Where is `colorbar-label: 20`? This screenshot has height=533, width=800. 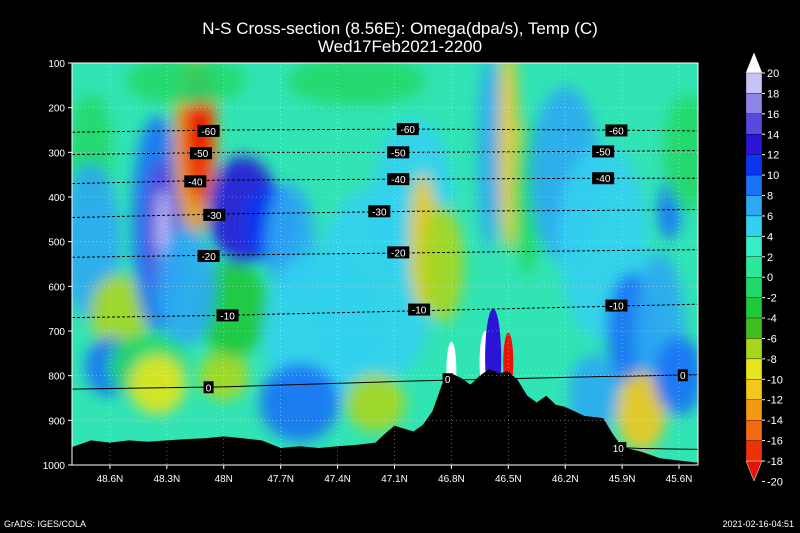
colorbar-label: 20 is located at coordinates (773, 74).